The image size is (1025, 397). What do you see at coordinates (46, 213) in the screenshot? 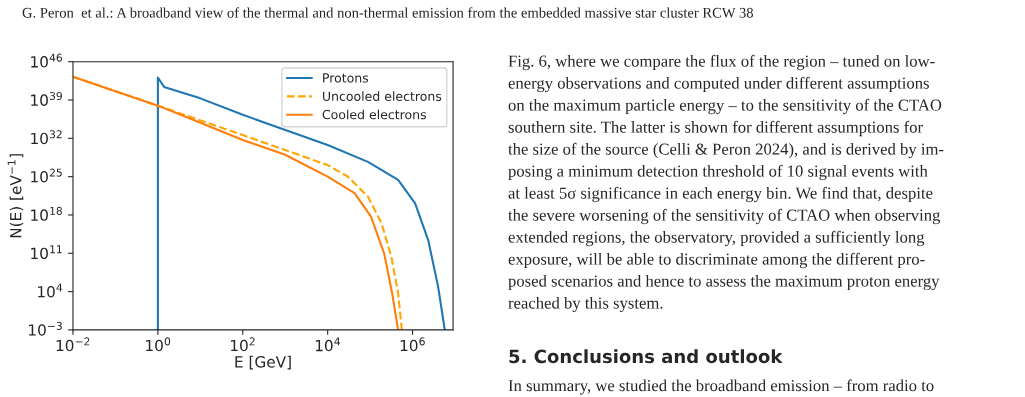
I see `y-tick-label: 10$^{18}$` at bounding box center [46, 213].